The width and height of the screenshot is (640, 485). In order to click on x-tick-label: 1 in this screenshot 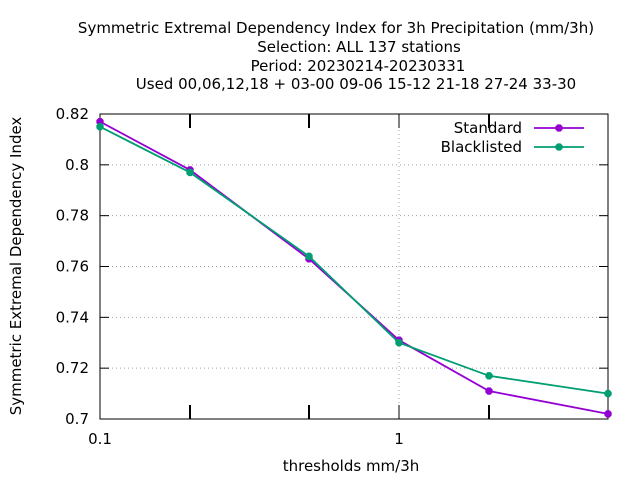, I will do `click(399, 439)`.